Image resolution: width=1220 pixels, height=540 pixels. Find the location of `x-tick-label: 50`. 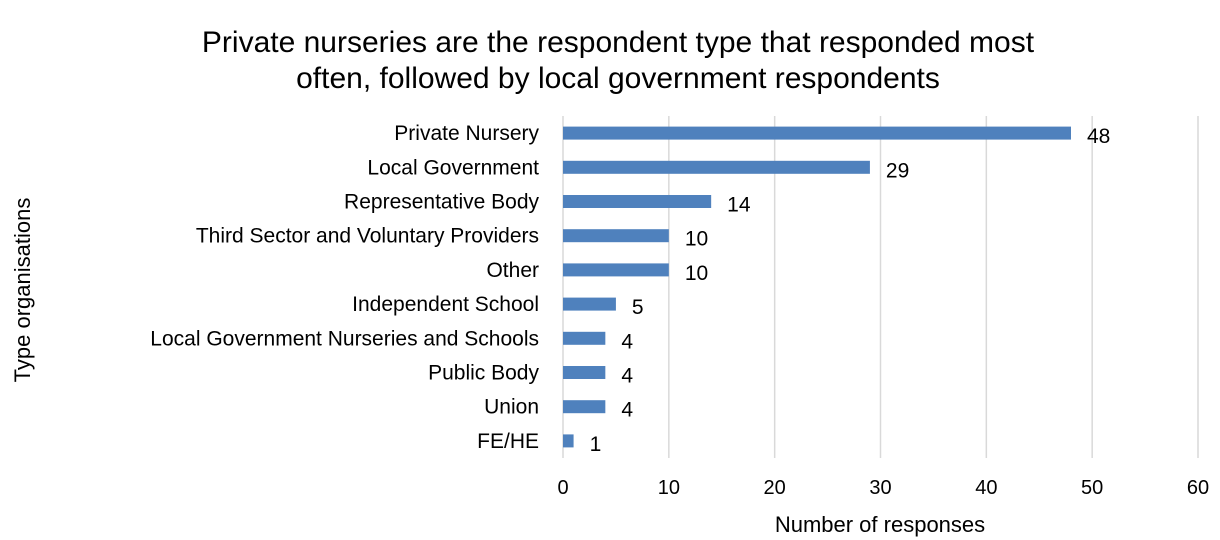

x-tick-label: 50 is located at coordinates (1092, 488).